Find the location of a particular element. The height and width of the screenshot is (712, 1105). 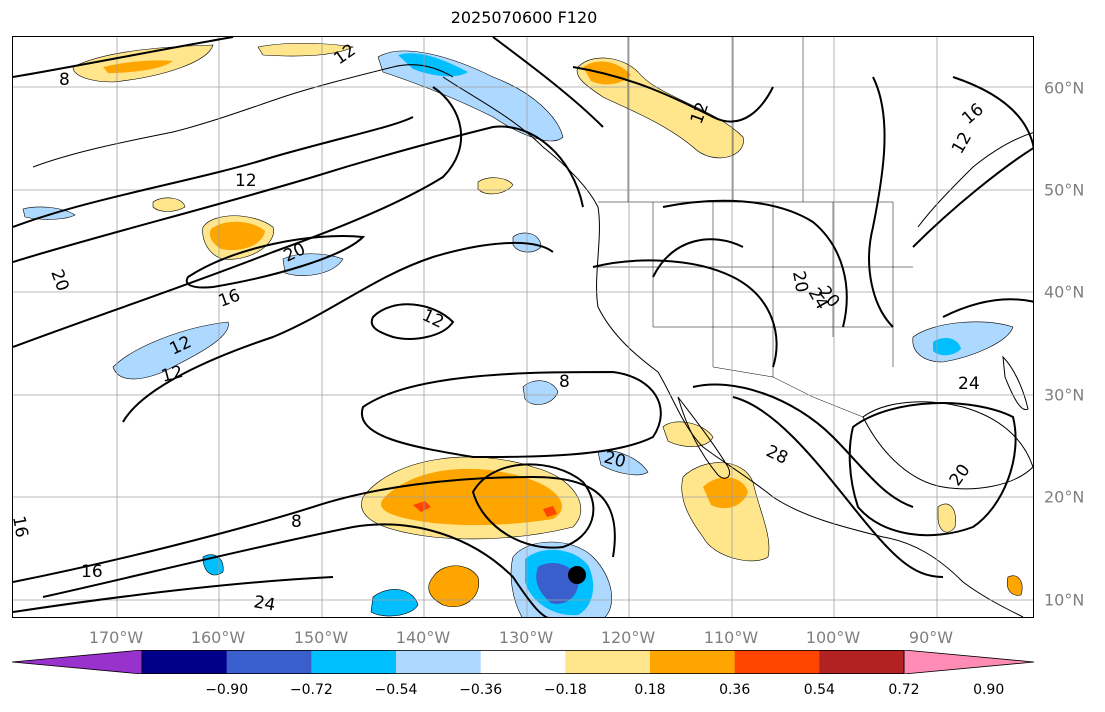

map-title: 2025070600 F120 is located at coordinates (524, 17).